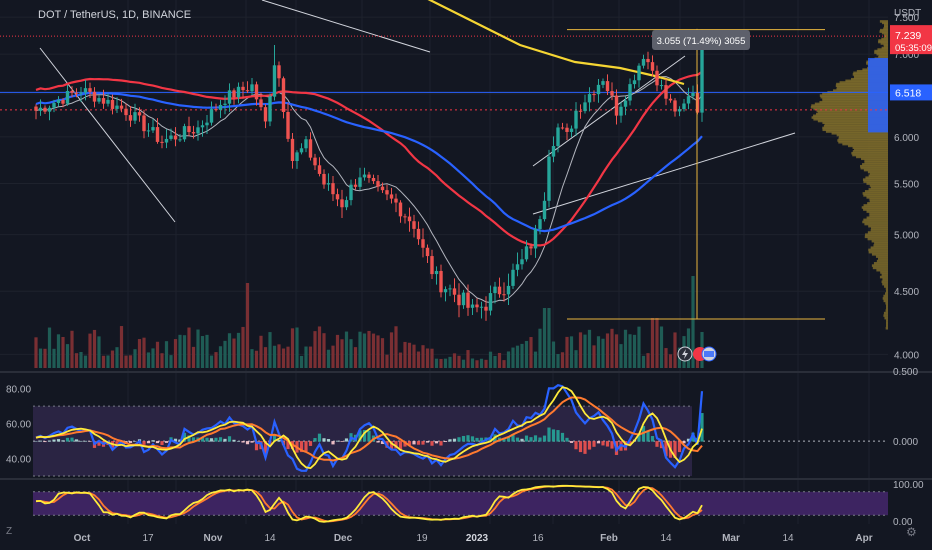  I want to click on measure-tool, so click(696, 174).